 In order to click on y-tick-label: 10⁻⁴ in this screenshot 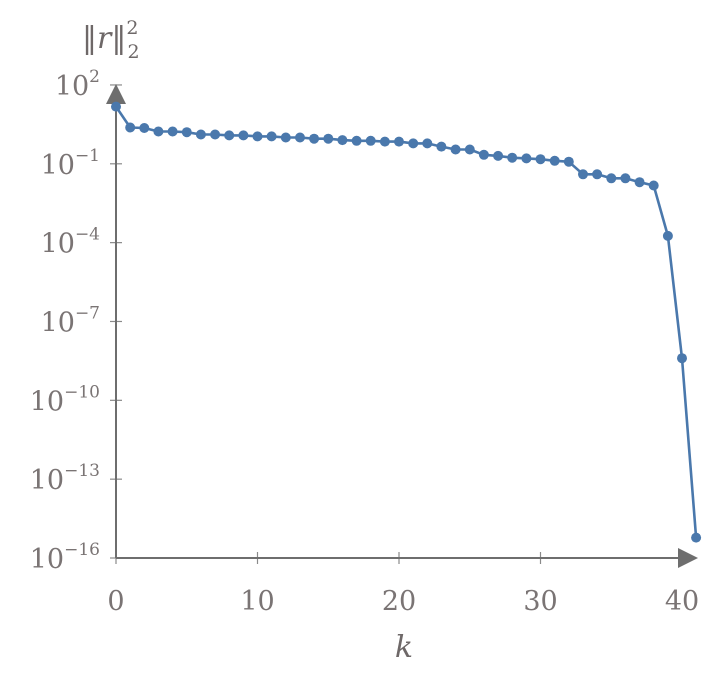, I will do `click(70, 242)`.